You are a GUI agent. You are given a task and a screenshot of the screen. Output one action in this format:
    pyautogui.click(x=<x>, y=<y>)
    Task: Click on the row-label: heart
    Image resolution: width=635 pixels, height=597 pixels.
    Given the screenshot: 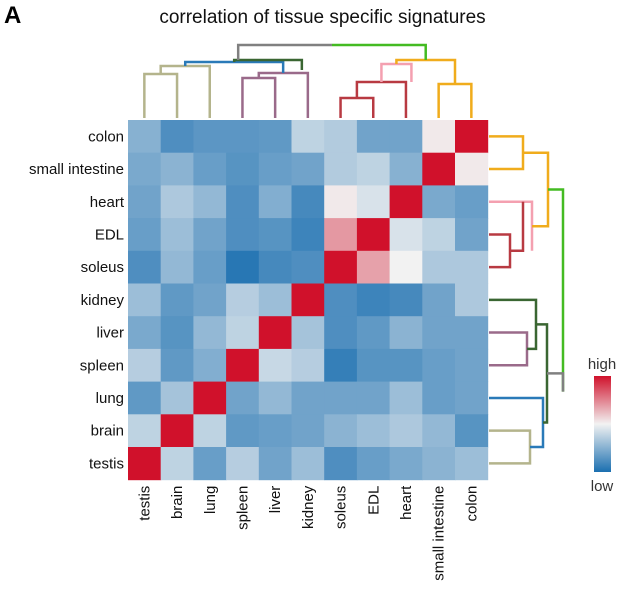 What is the action you would take?
    pyautogui.click(x=107, y=202)
    